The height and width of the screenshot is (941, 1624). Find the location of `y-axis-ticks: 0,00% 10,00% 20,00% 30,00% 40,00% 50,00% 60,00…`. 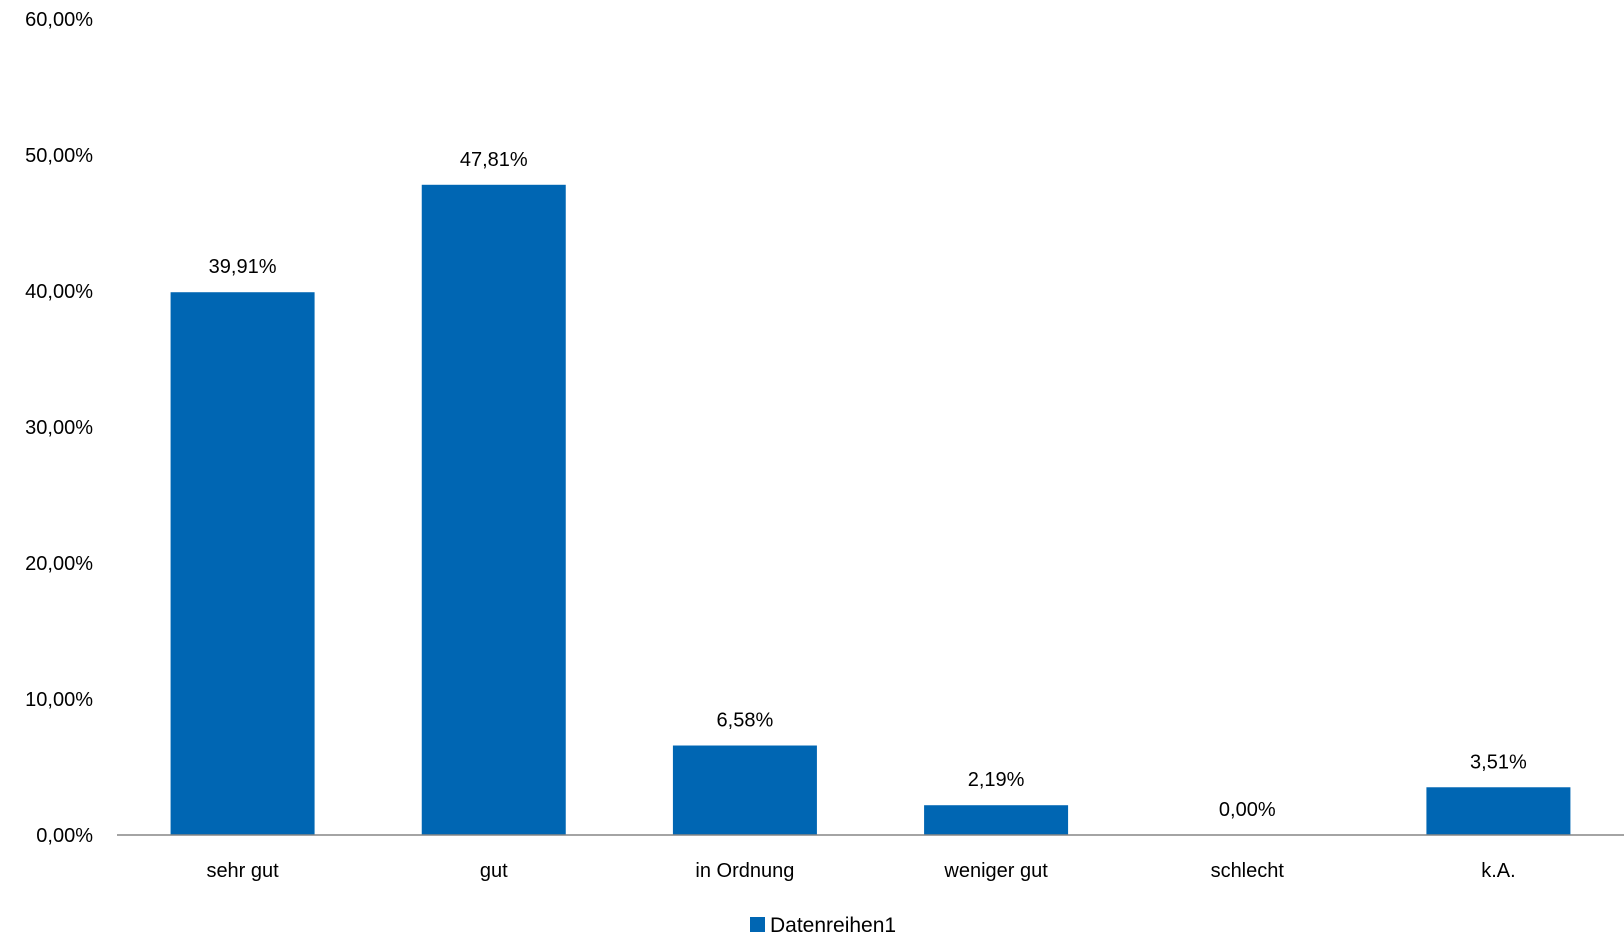

y-axis-ticks: 0,00% 10,00% 20,00% 30,00% 40,00% 50,00% 60,00… is located at coordinates (59, 428).